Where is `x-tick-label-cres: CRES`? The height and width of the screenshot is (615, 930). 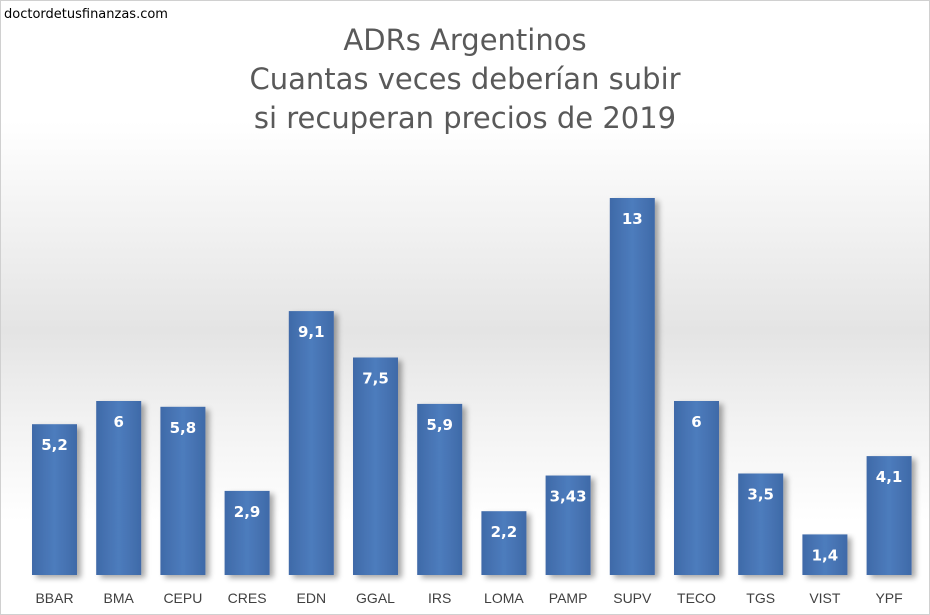 x-tick-label-cres: CRES is located at coordinates (247, 598).